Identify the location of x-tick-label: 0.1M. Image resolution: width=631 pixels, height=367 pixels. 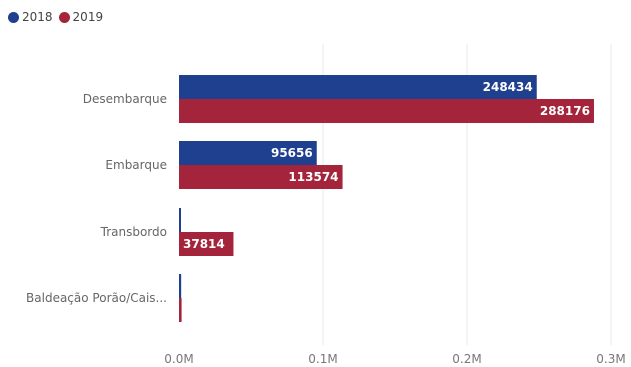
(322, 359).